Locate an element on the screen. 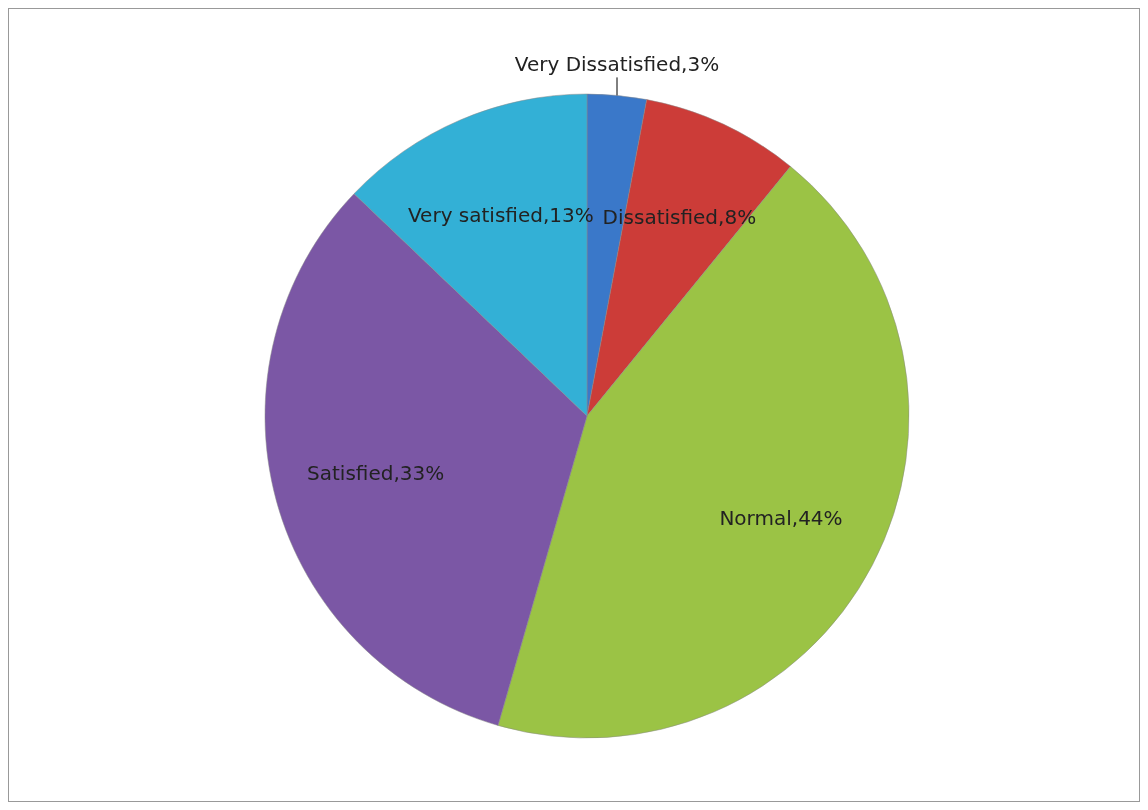 Image resolution: width=1148 pixels, height=810 pixels. slice-label: Satisfied,33% is located at coordinates (376, 473).